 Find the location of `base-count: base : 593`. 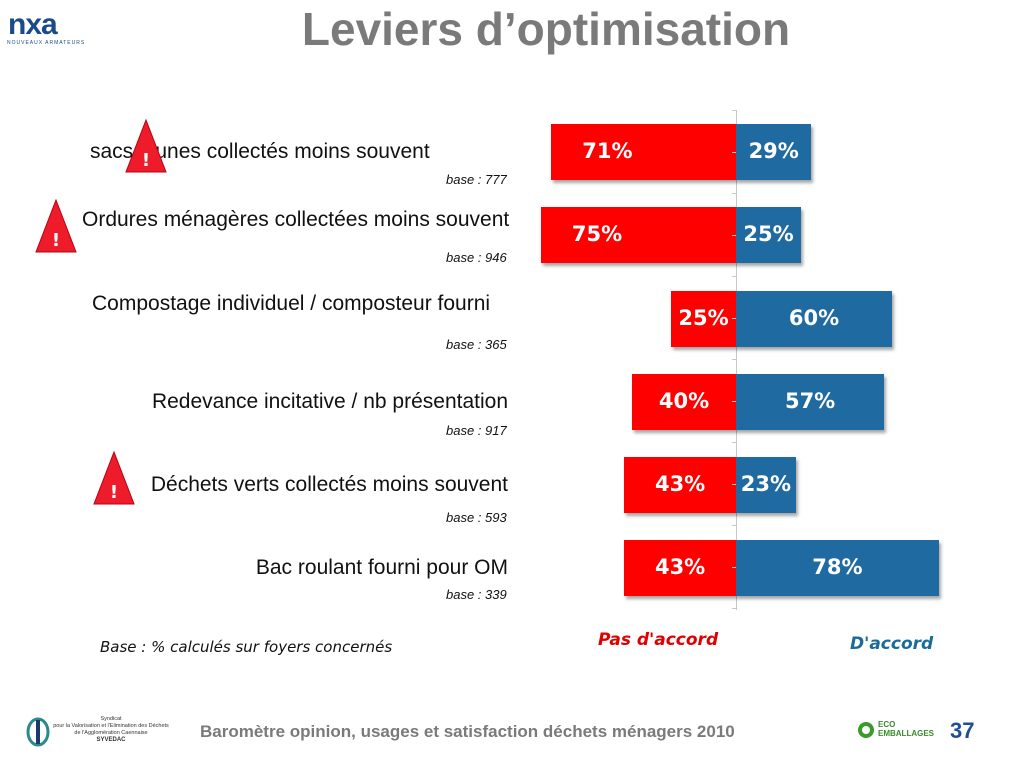

base-count: base : 593 is located at coordinates (476, 517).